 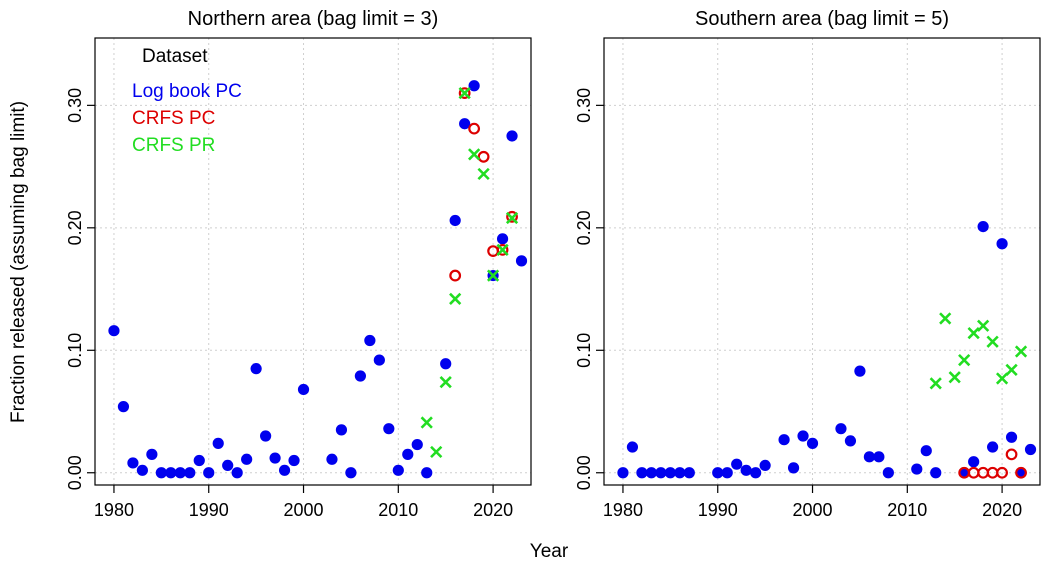 What do you see at coordinates (549, 551) in the screenshot?
I see `x-axis-label: Year` at bounding box center [549, 551].